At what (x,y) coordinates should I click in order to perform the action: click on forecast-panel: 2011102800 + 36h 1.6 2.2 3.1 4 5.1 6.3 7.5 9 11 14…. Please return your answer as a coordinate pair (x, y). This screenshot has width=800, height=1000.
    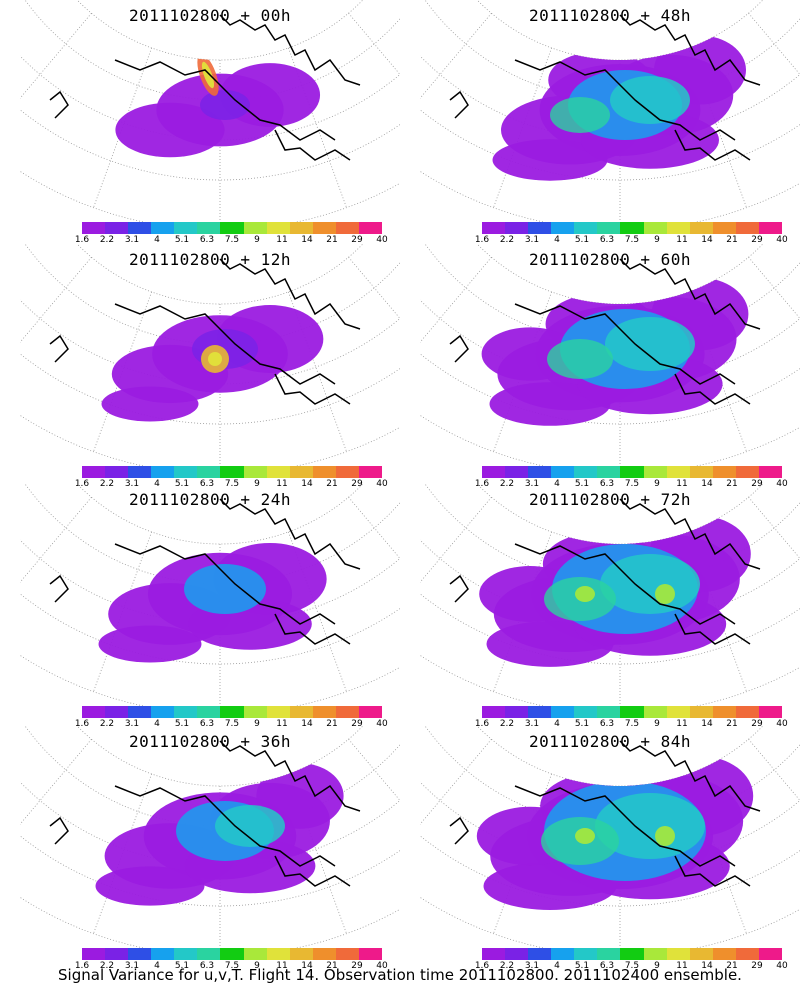
    Looking at the image, I should click on (210, 848).